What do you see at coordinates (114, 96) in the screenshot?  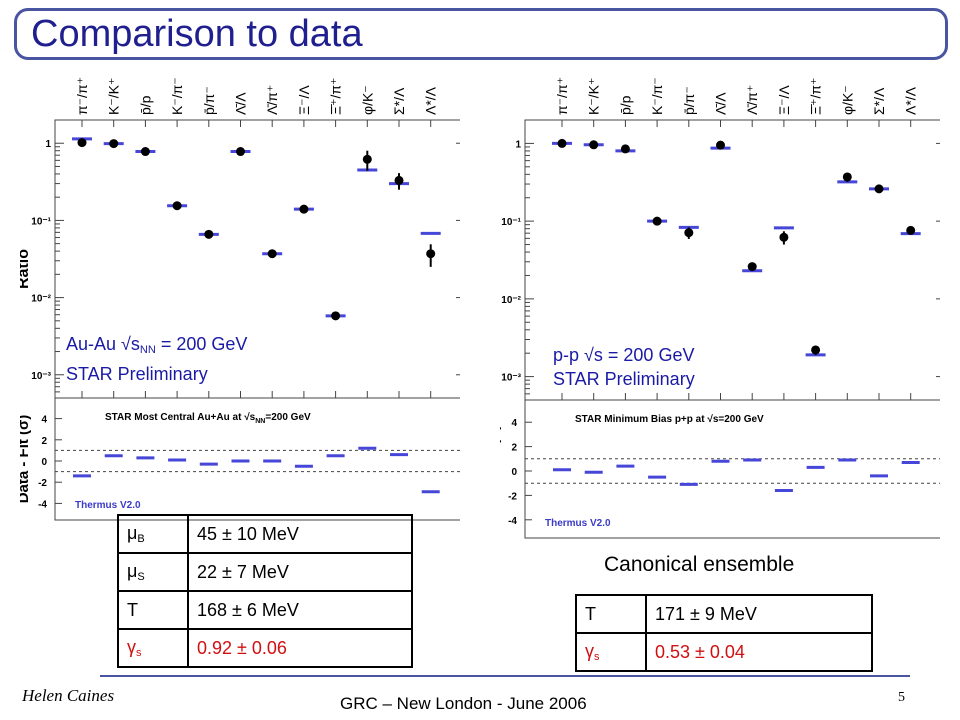 I see `category-label: K⁻/K⁺` at bounding box center [114, 96].